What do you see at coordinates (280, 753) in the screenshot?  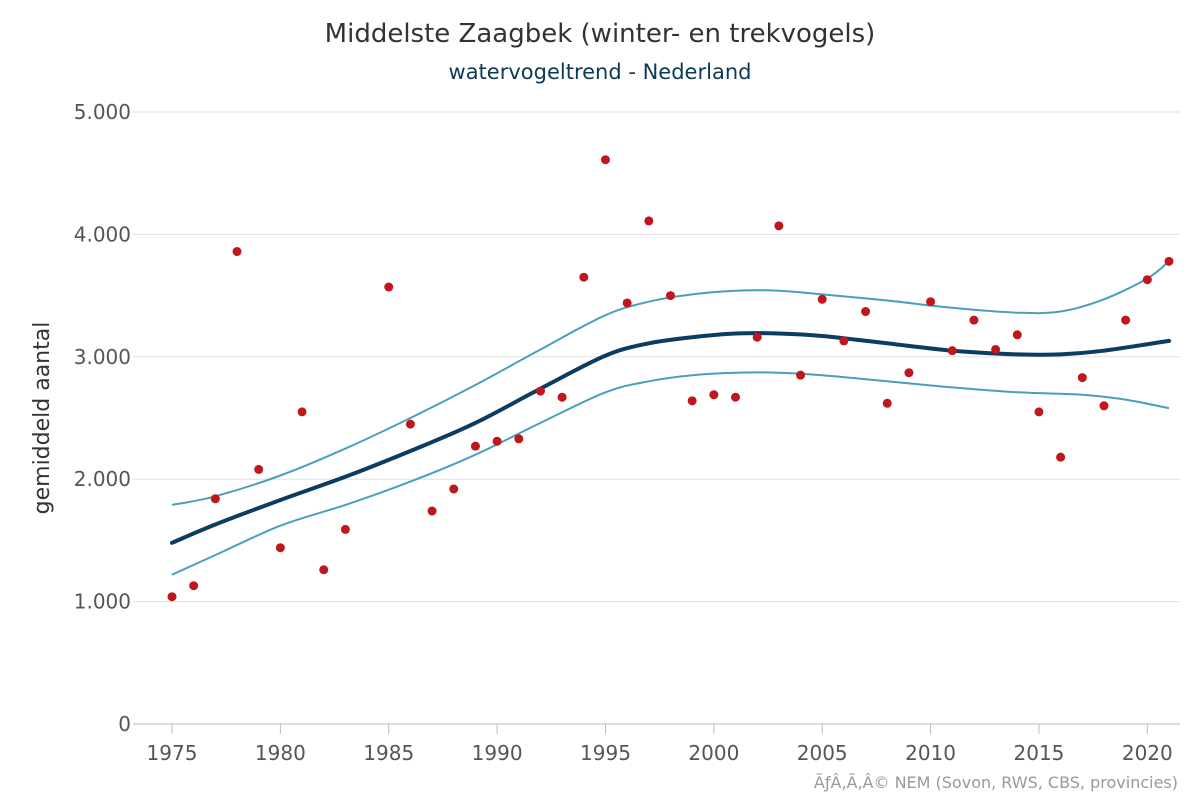 I see `x-tick-label: 1980` at bounding box center [280, 753].